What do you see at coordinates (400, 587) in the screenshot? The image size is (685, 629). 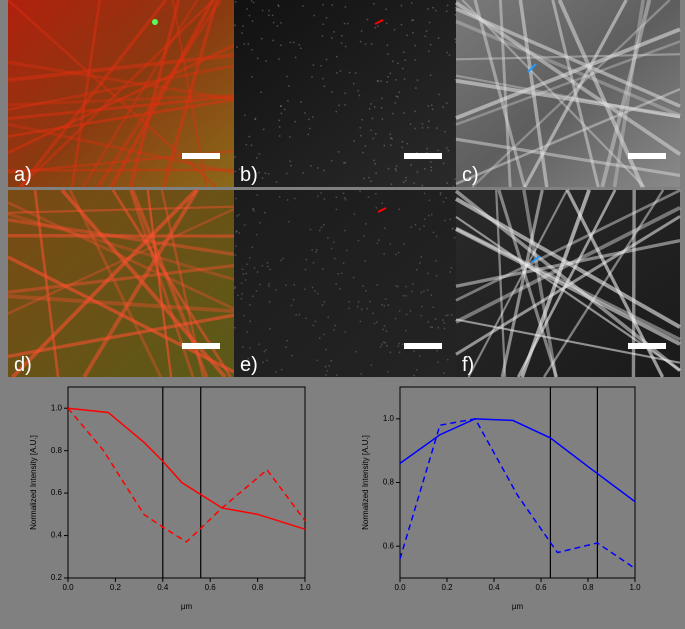 I see `x-tick-label: 0.0` at bounding box center [400, 587].